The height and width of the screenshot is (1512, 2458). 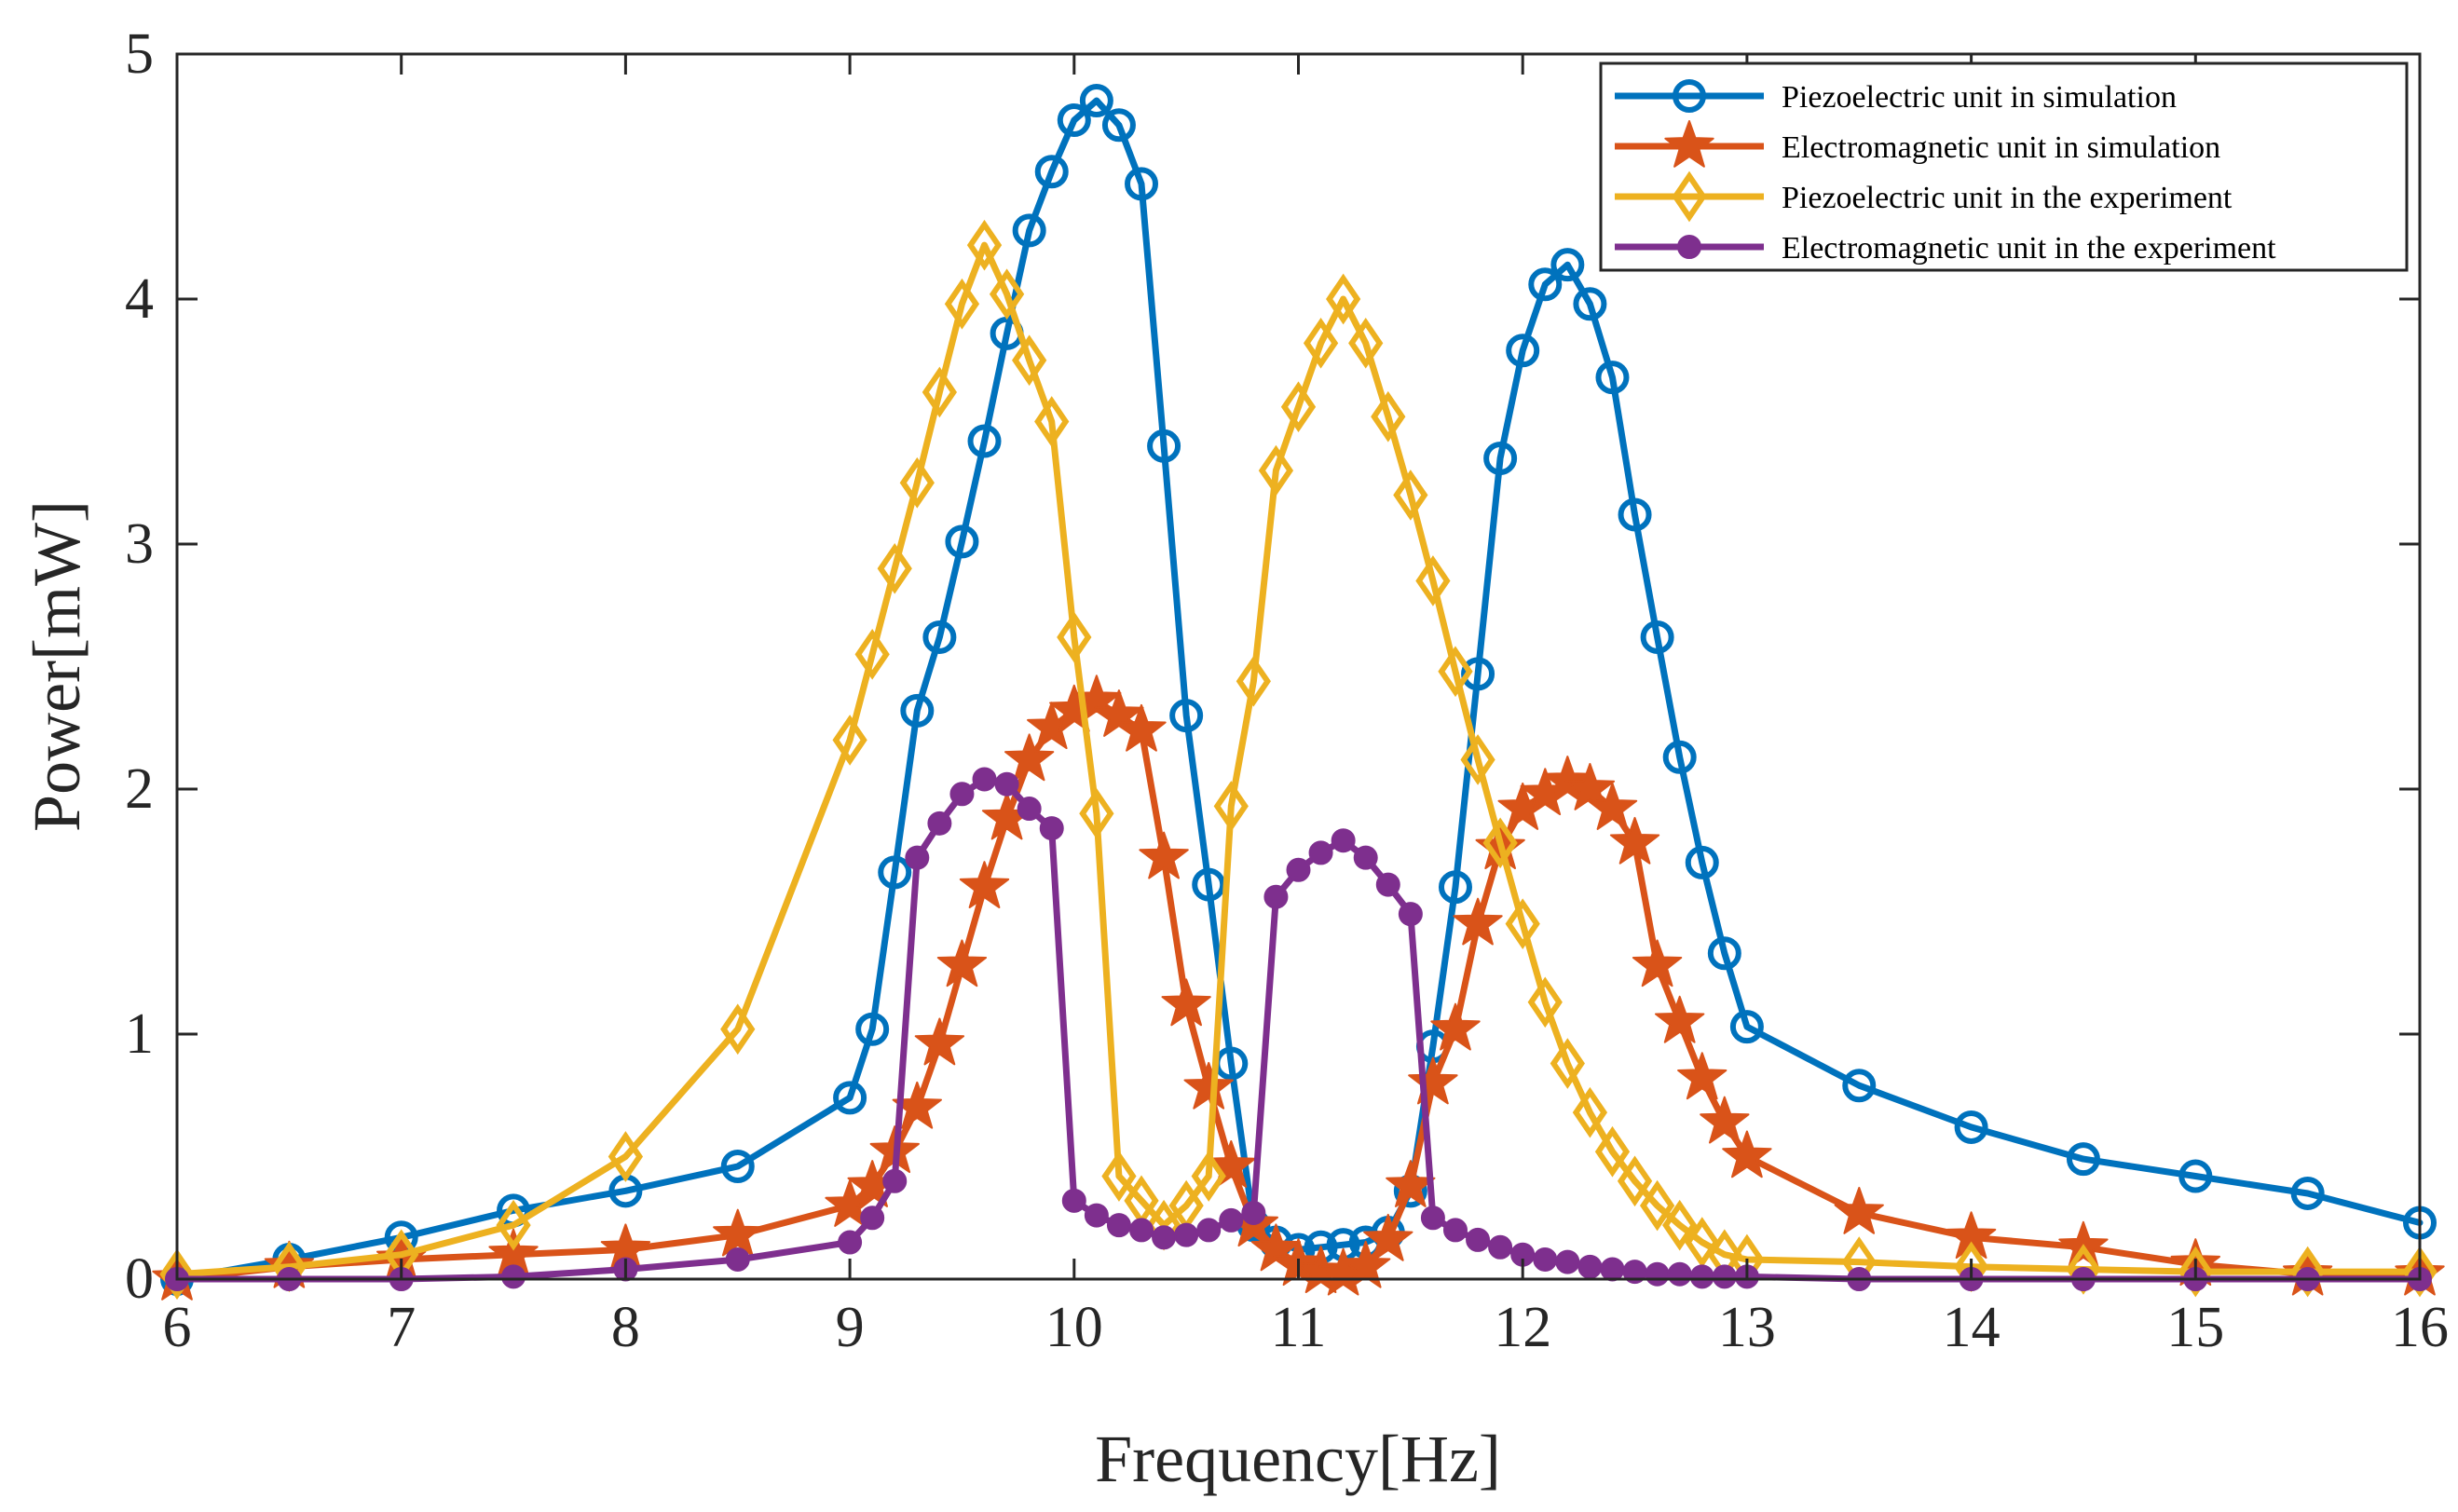 I want to click on legend-item: Piezoelectric unit in simulation, so click(x=1896, y=97).